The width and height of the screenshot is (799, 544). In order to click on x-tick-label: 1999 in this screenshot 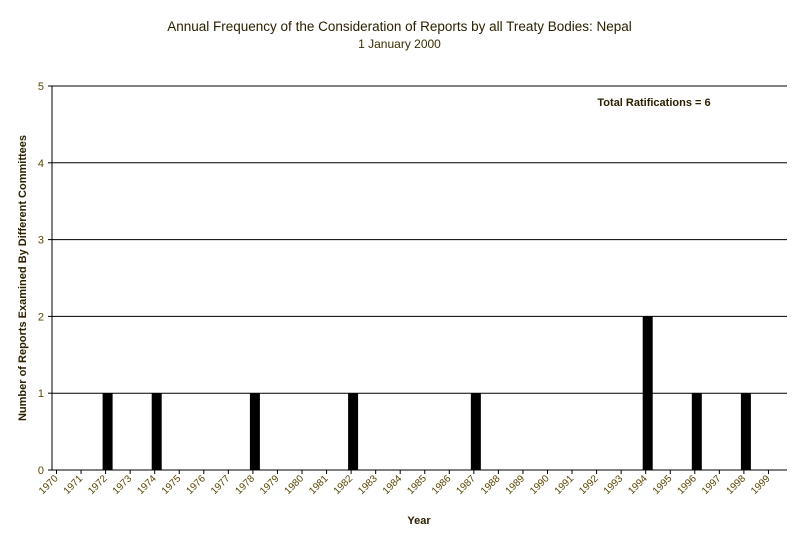, I will do `click(761, 485)`.